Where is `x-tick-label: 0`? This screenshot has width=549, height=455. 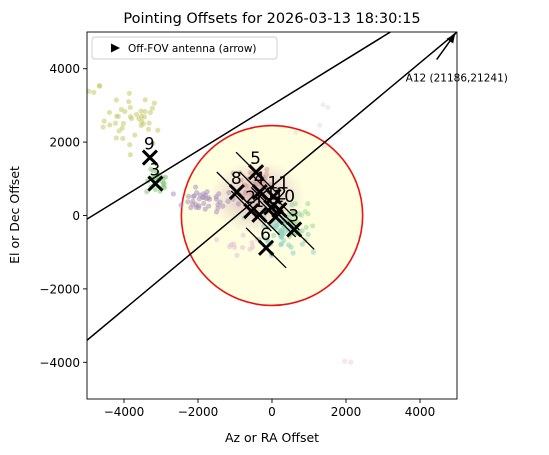
x-tick-label: 0 is located at coordinates (272, 412).